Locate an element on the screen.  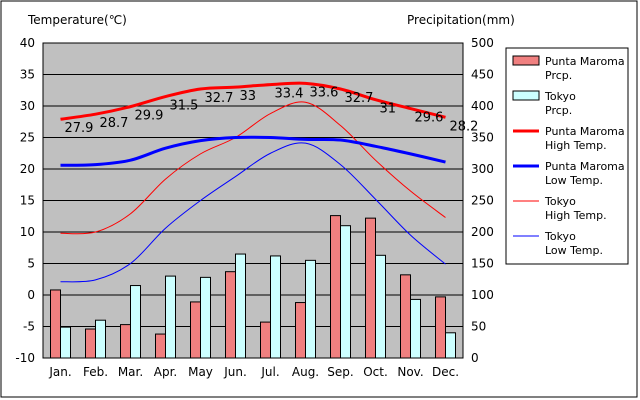
left-axis-title: Temperature(℃) is located at coordinates (77, 20).